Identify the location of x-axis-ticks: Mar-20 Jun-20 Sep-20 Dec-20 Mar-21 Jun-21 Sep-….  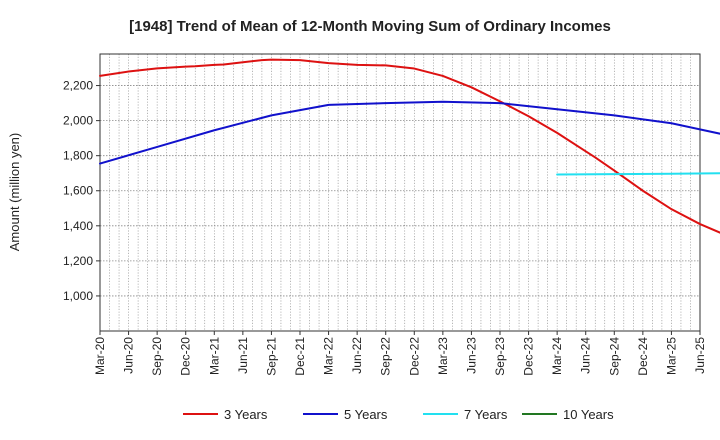
(400, 353).